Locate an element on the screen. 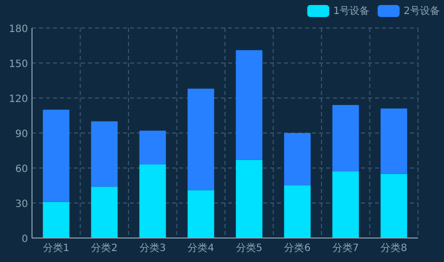 The width and height of the screenshot is (444, 262). y-tick-label: 90 is located at coordinates (21, 134).